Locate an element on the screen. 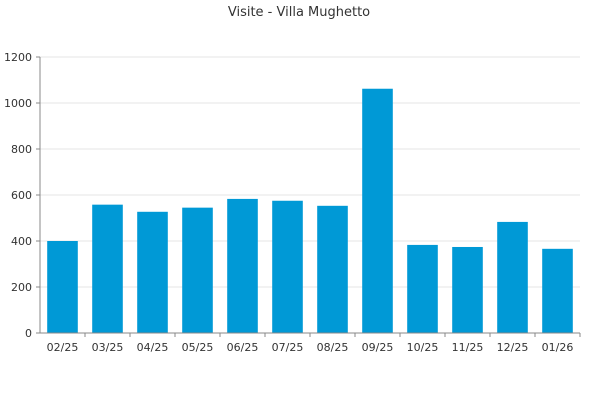  y-tick-label: 400 is located at coordinates (21, 241).